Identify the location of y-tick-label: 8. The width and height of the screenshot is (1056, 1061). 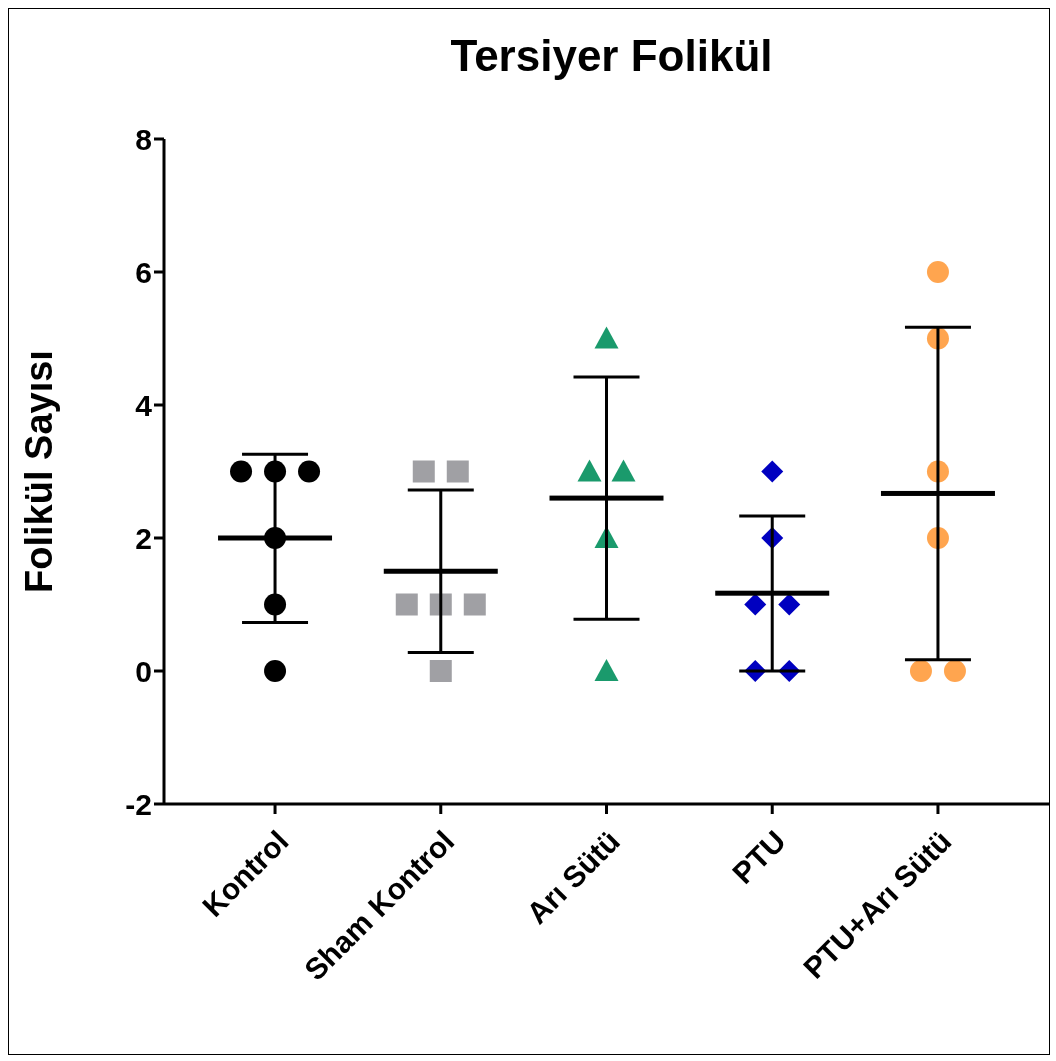
(143, 139).